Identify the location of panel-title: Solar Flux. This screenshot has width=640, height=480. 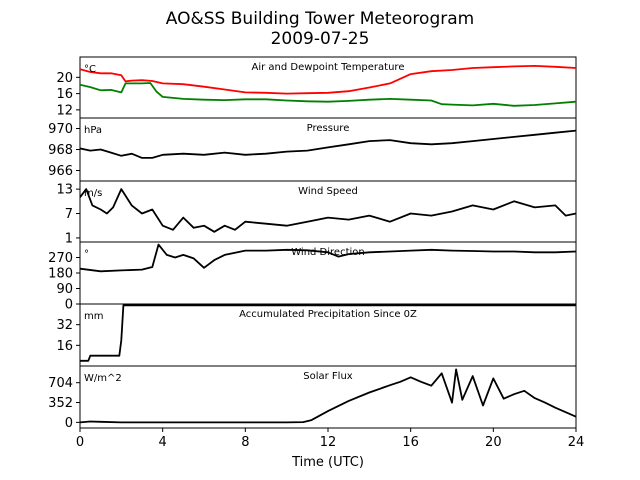
(328, 376).